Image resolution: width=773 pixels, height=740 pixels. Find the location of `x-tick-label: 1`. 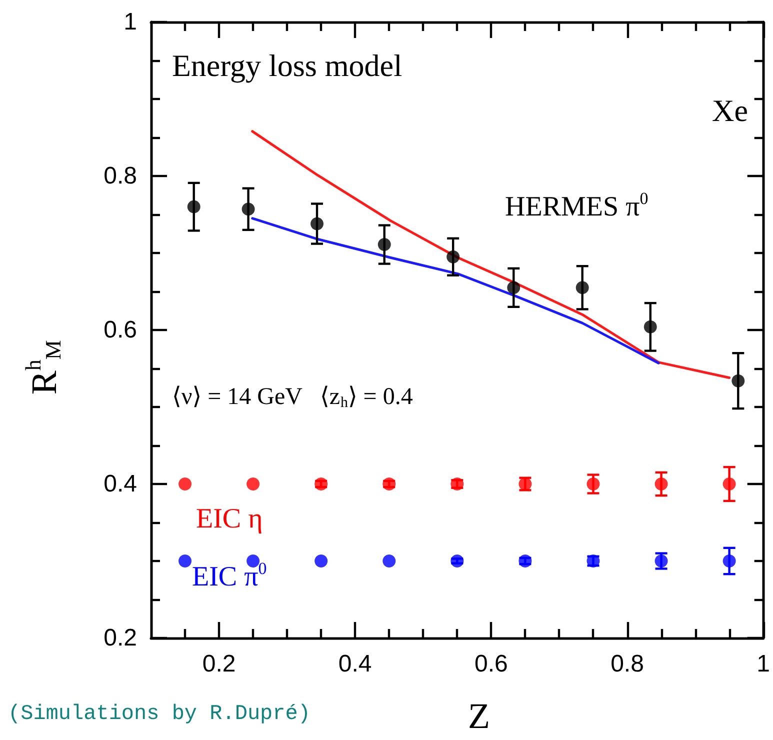

x-tick-label: 1 is located at coordinates (763, 664).